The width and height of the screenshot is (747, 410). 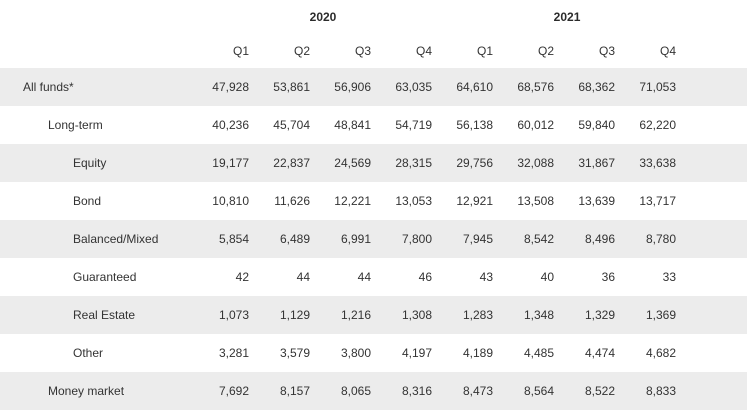 What do you see at coordinates (95, 315) in the screenshot?
I see `row-label: Real Estate` at bounding box center [95, 315].